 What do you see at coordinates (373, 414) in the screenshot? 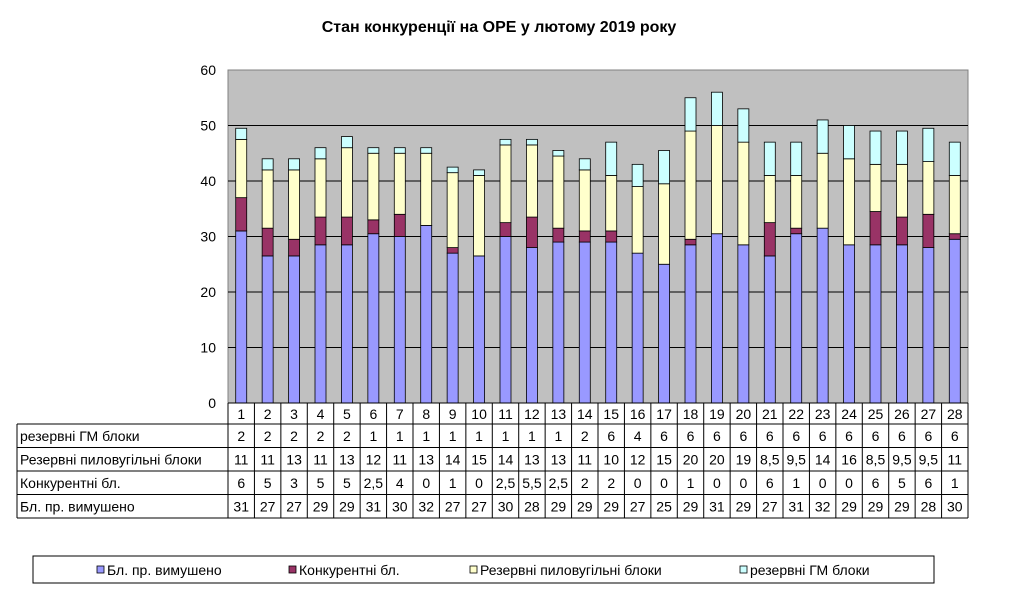
I see `x-tick-label: 6` at bounding box center [373, 414].